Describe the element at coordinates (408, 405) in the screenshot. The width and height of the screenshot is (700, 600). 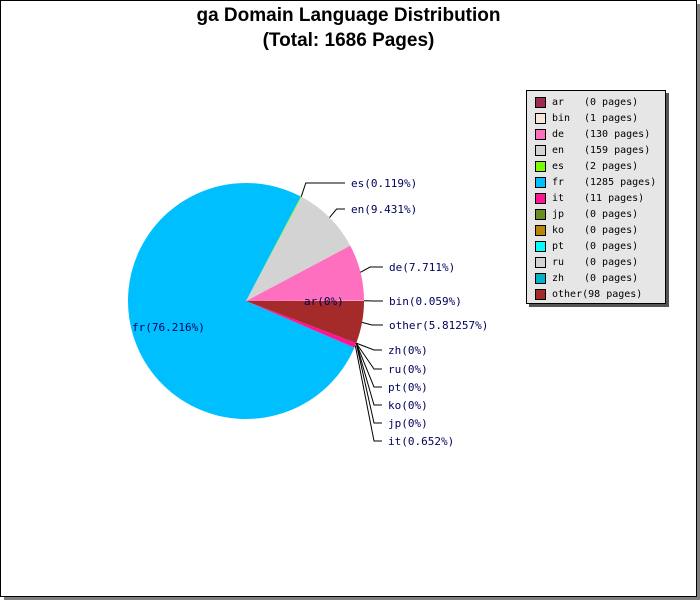
I see `slice-label-ko: ko(0%)` at that location.